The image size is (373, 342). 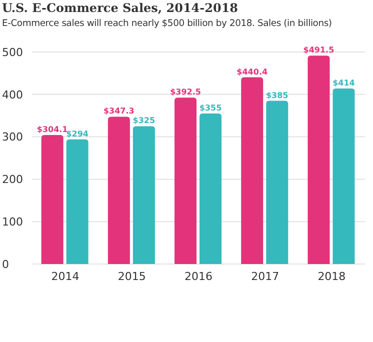 What do you see at coordinates (5, 264) in the screenshot?
I see `y-tick-label: 0` at bounding box center [5, 264].